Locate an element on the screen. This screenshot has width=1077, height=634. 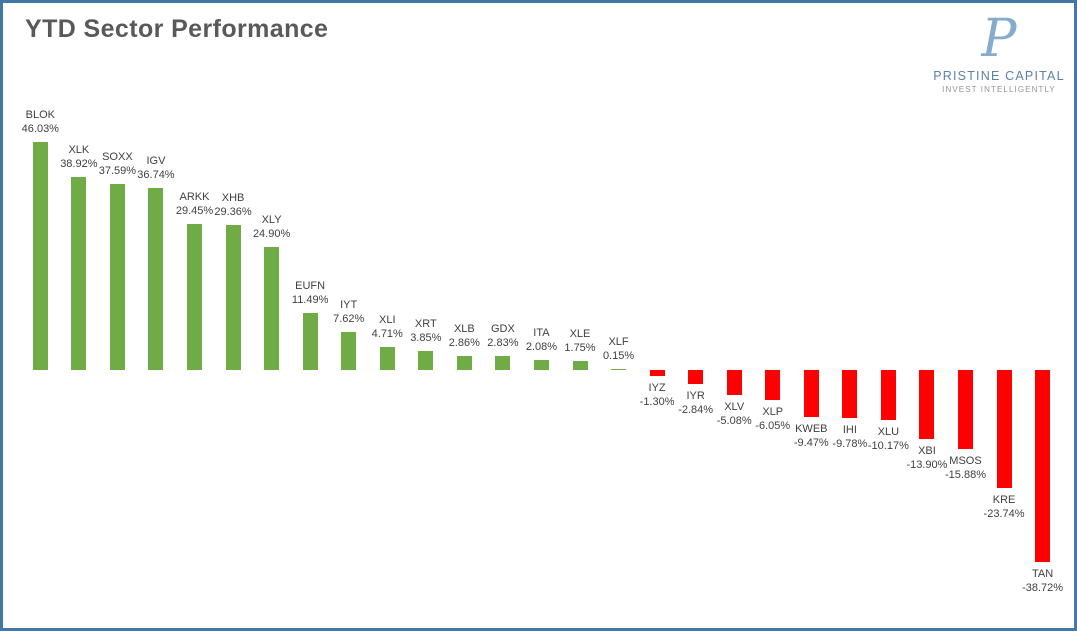
bar-value-XLE: 1.75% is located at coordinates (580, 348).